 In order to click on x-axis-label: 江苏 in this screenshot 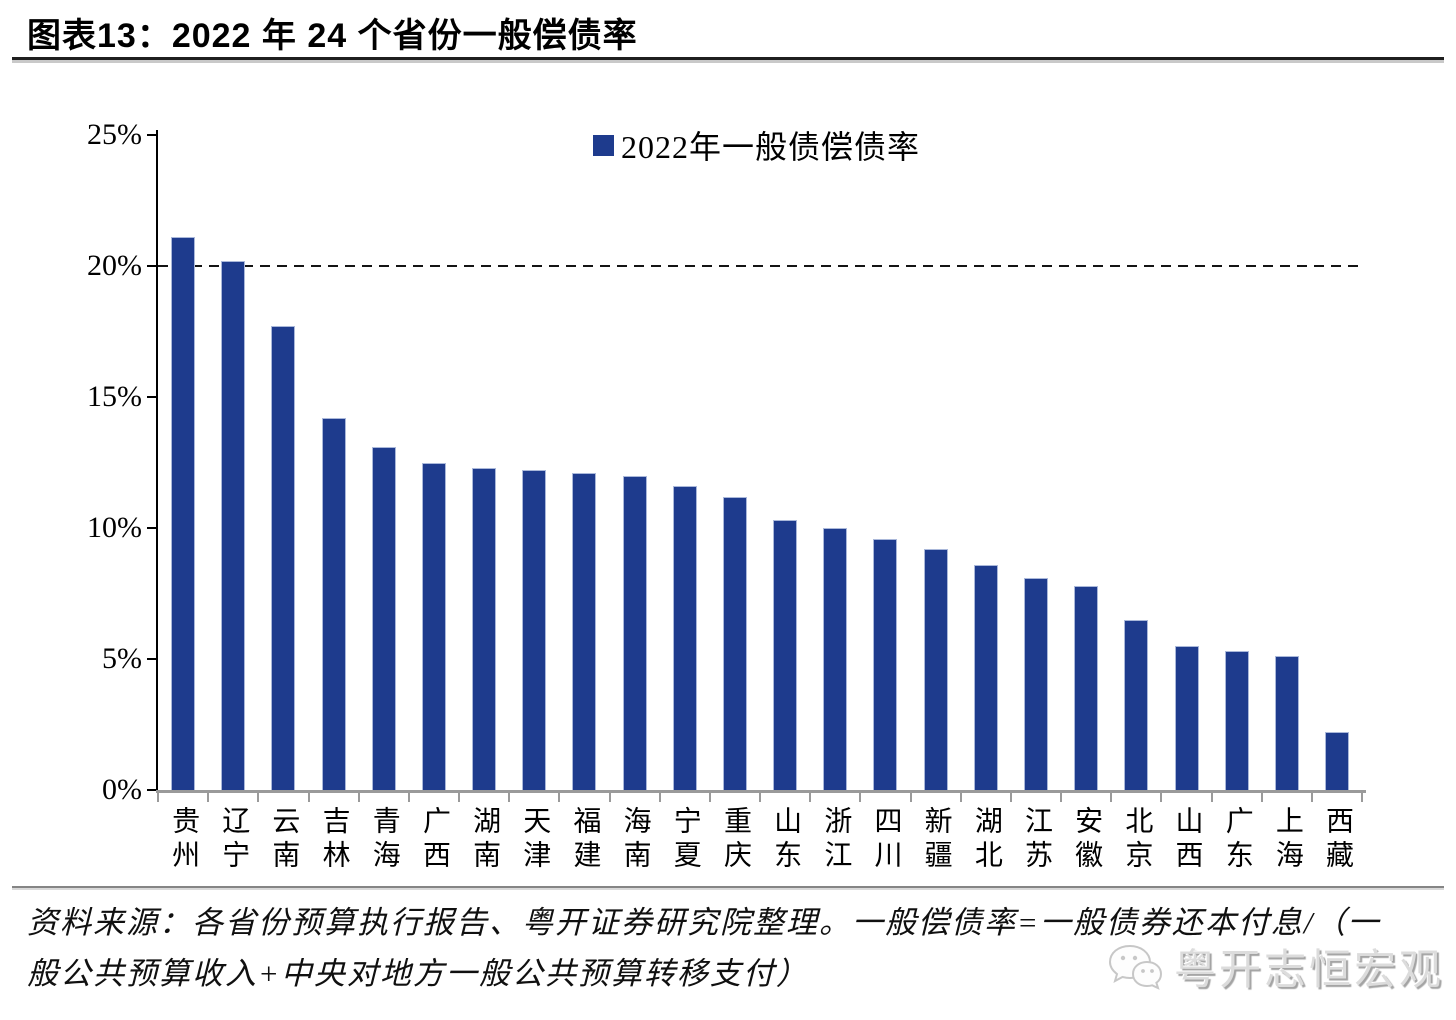, I will do `click(1036, 840)`.